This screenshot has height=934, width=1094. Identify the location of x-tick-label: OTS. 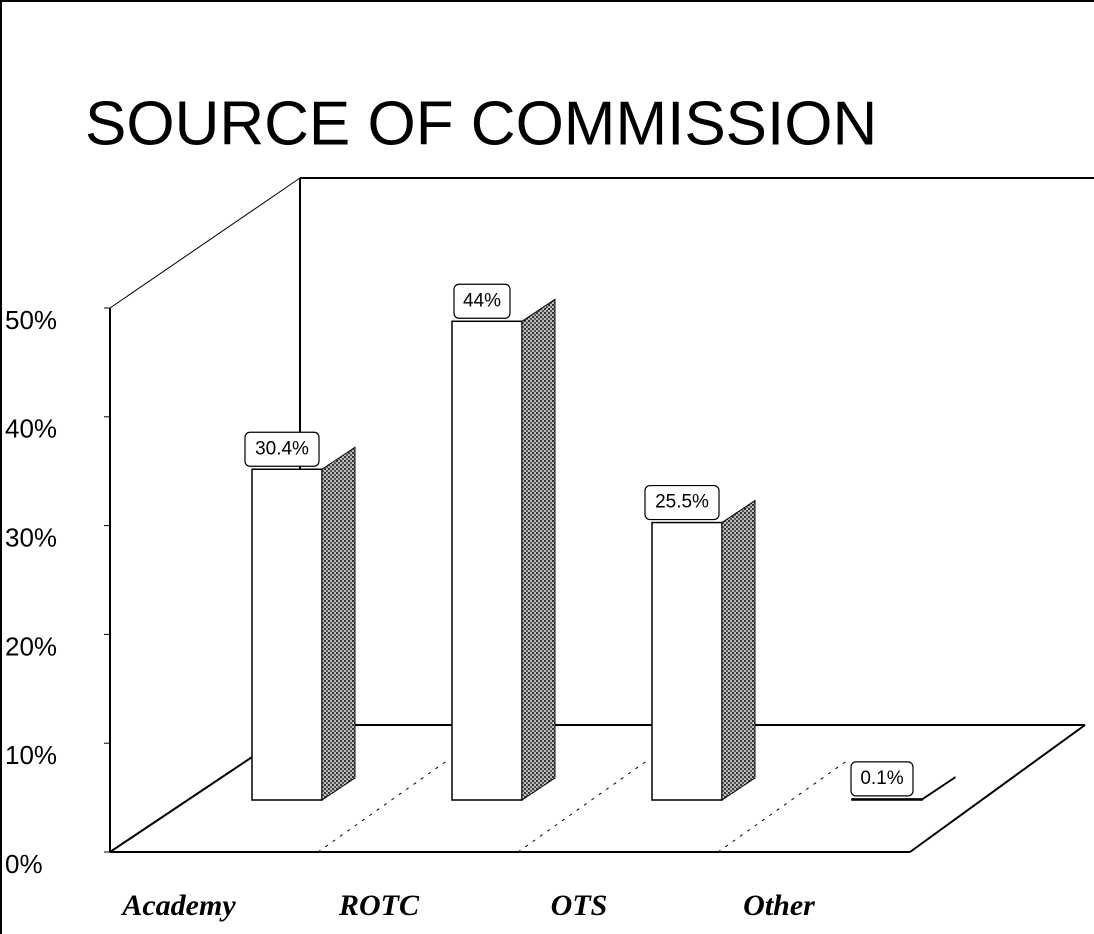
(579, 905).